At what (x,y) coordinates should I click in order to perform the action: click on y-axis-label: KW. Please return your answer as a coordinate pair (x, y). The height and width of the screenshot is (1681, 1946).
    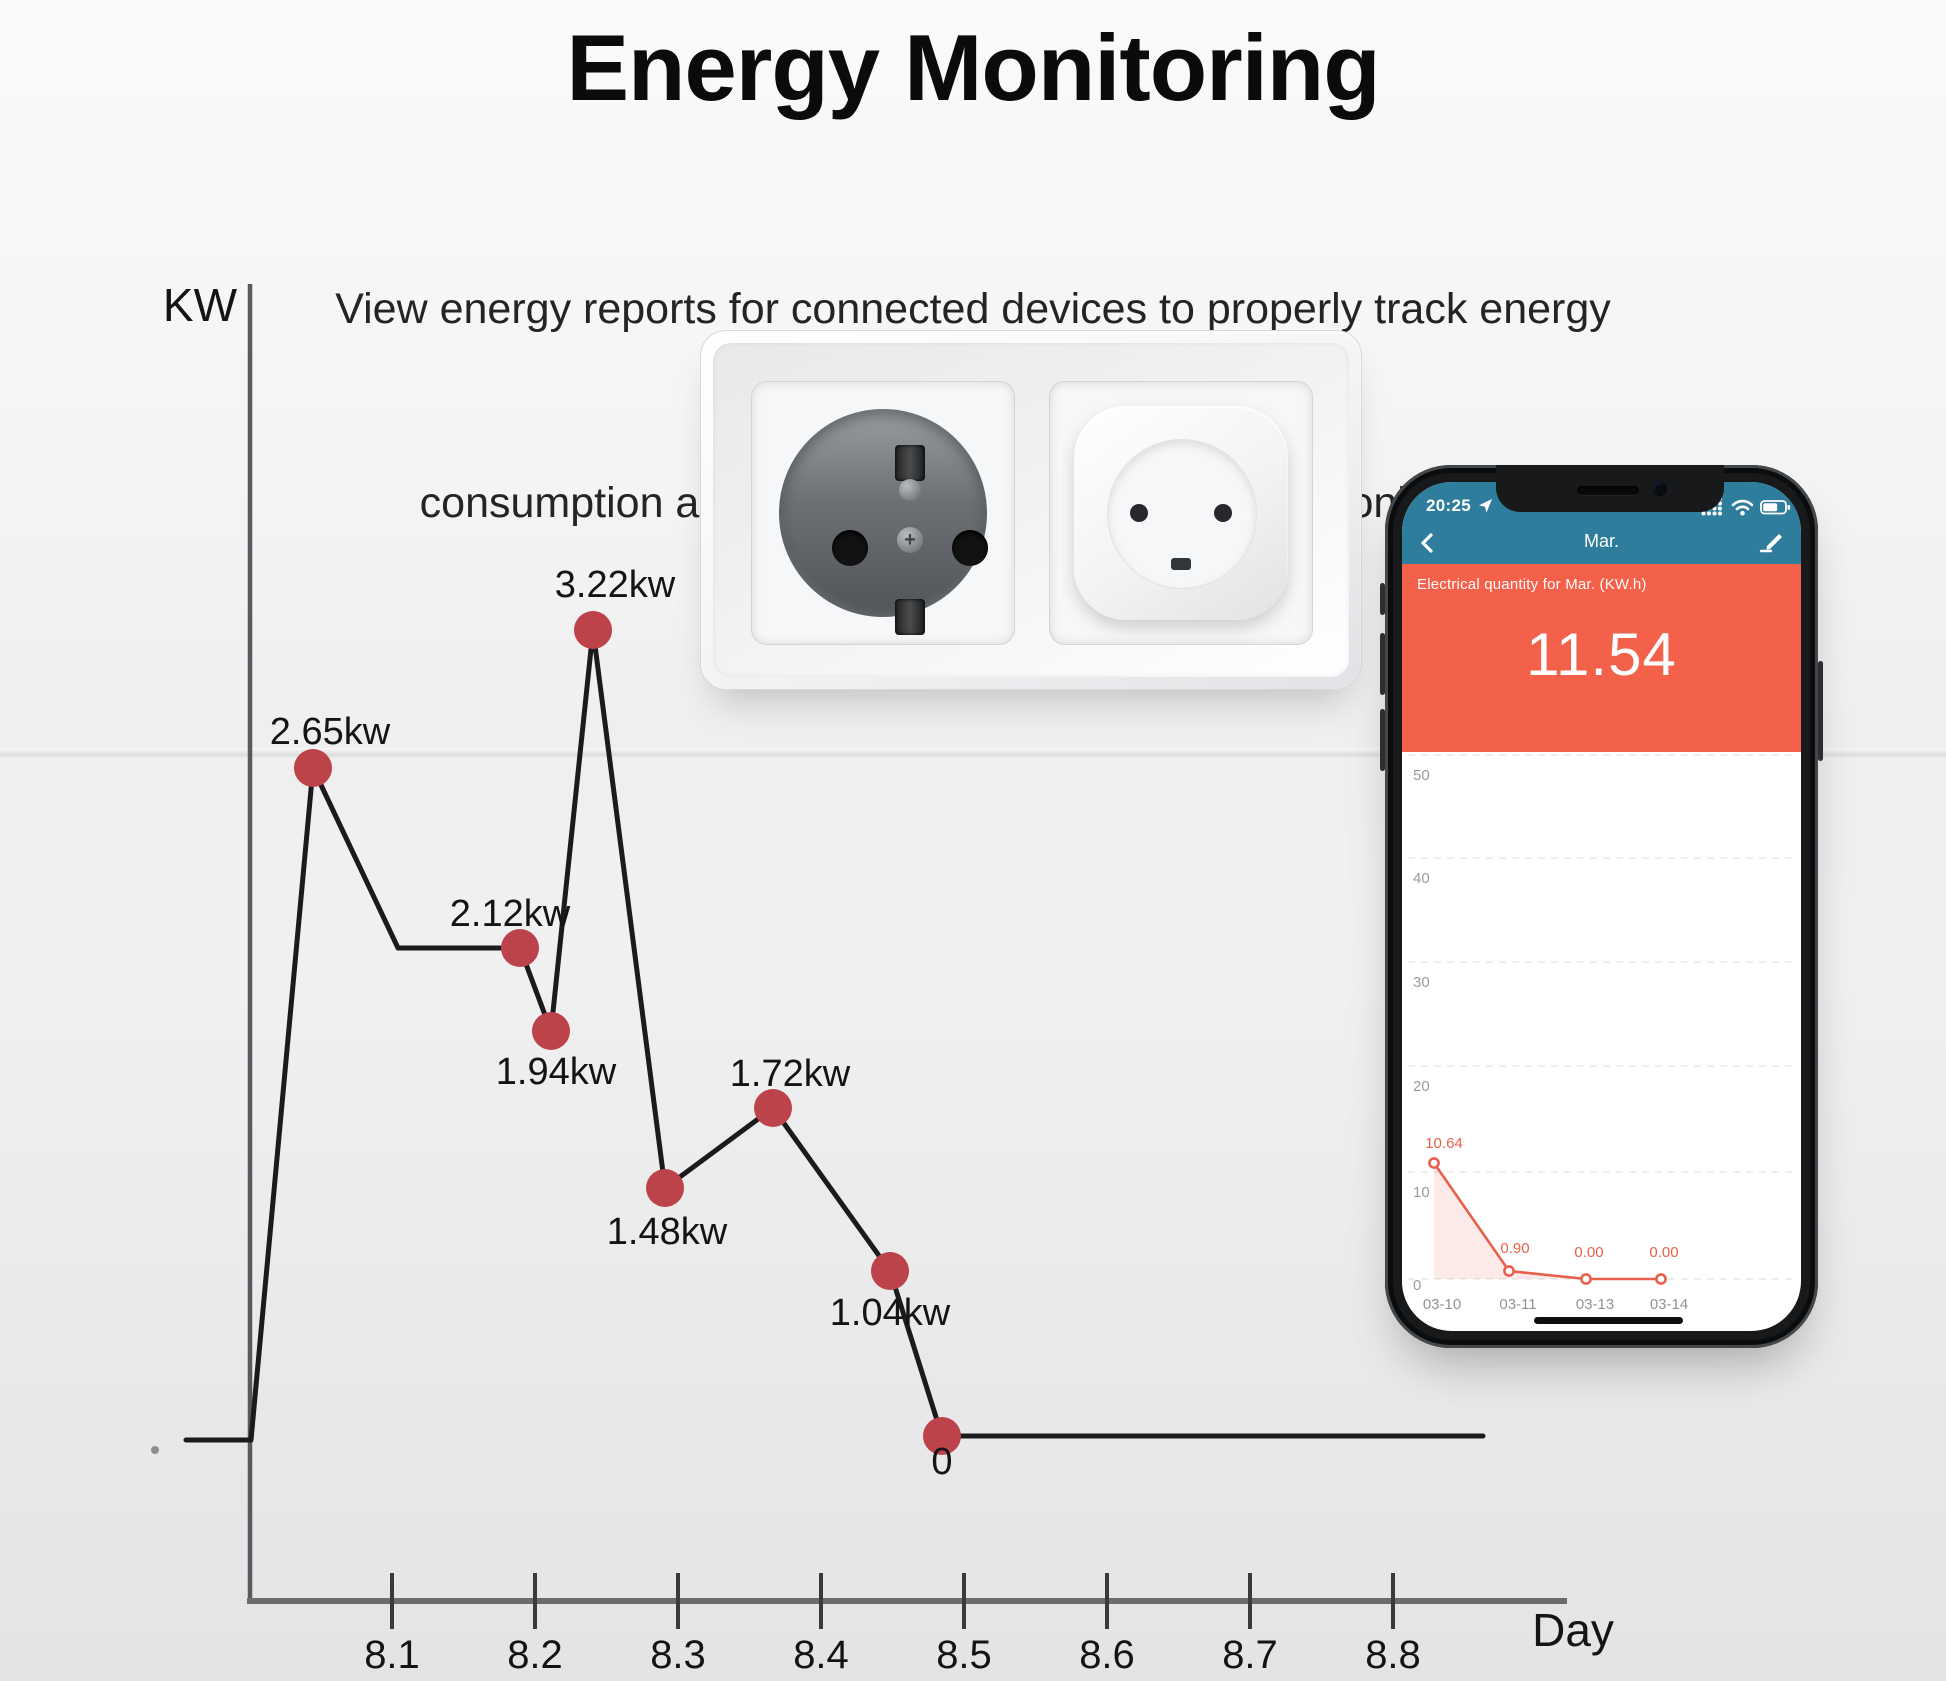
    Looking at the image, I should click on (200, 305).